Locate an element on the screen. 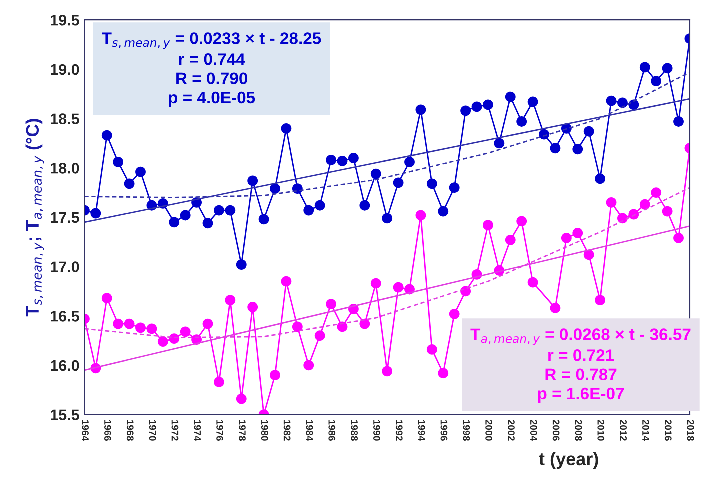  x-tick-label: 2000 is located at coordinates (489, 430).